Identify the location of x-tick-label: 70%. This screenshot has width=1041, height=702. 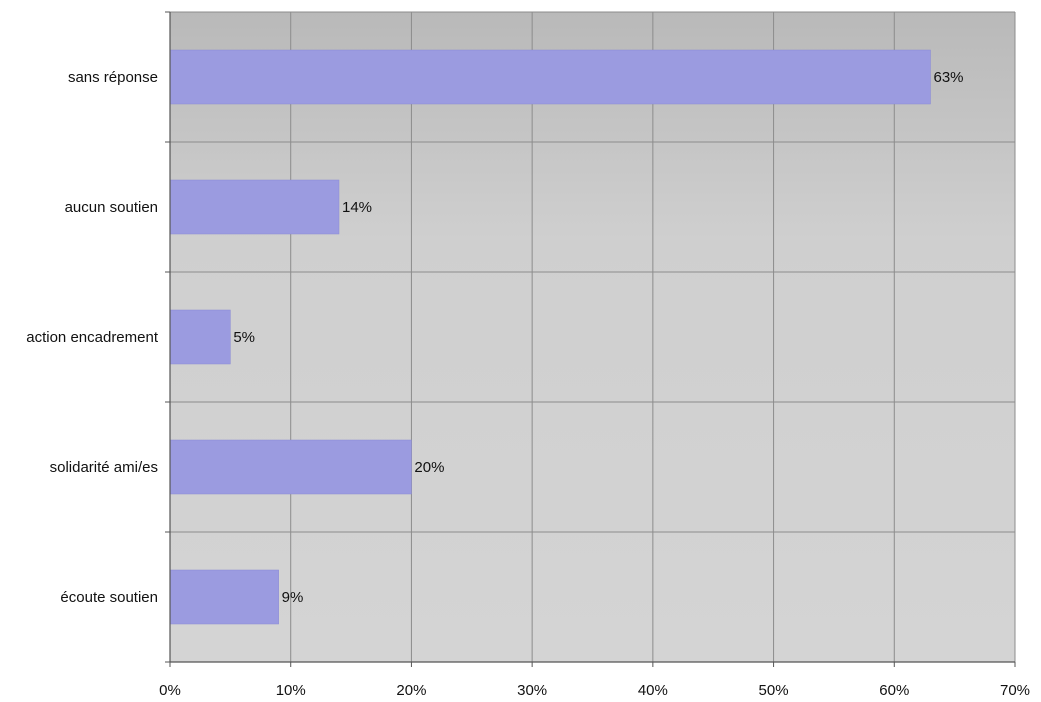
(1015, 690).